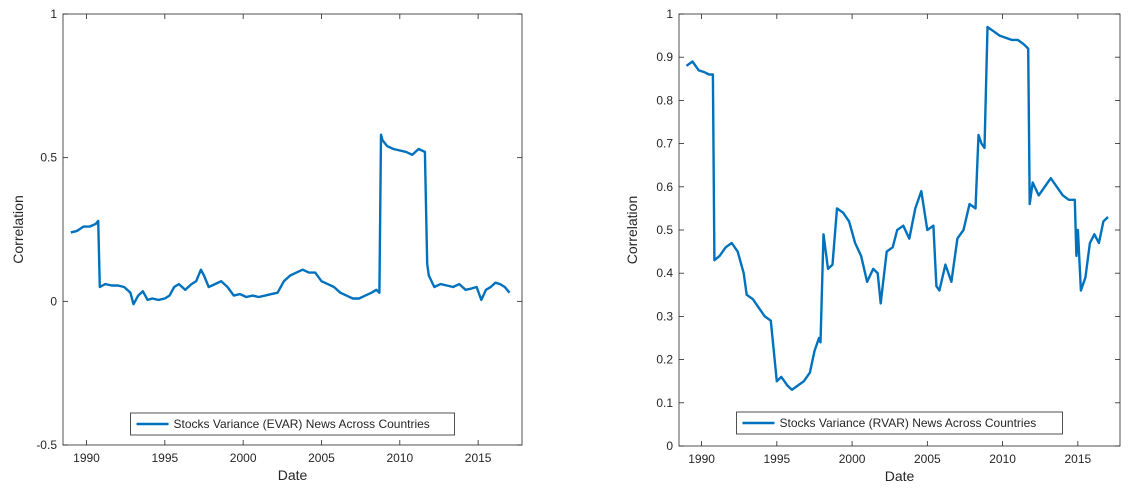  Describe the element at coordinates (290, 219) in the screenshot. I see `series-line` at that location.